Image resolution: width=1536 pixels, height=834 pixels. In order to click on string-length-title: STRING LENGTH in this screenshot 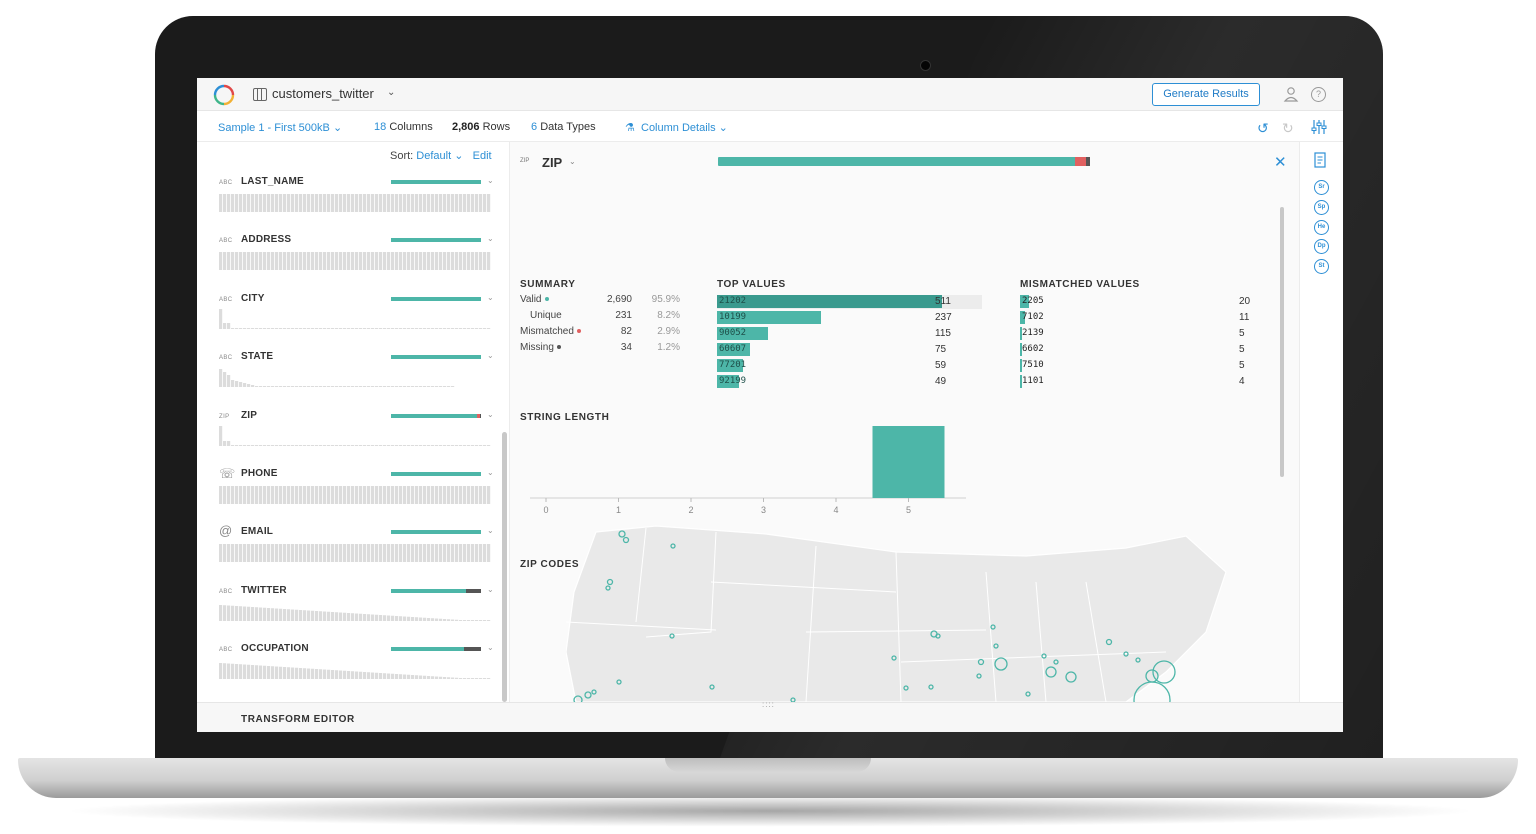, I will do `click(565, 417)`.